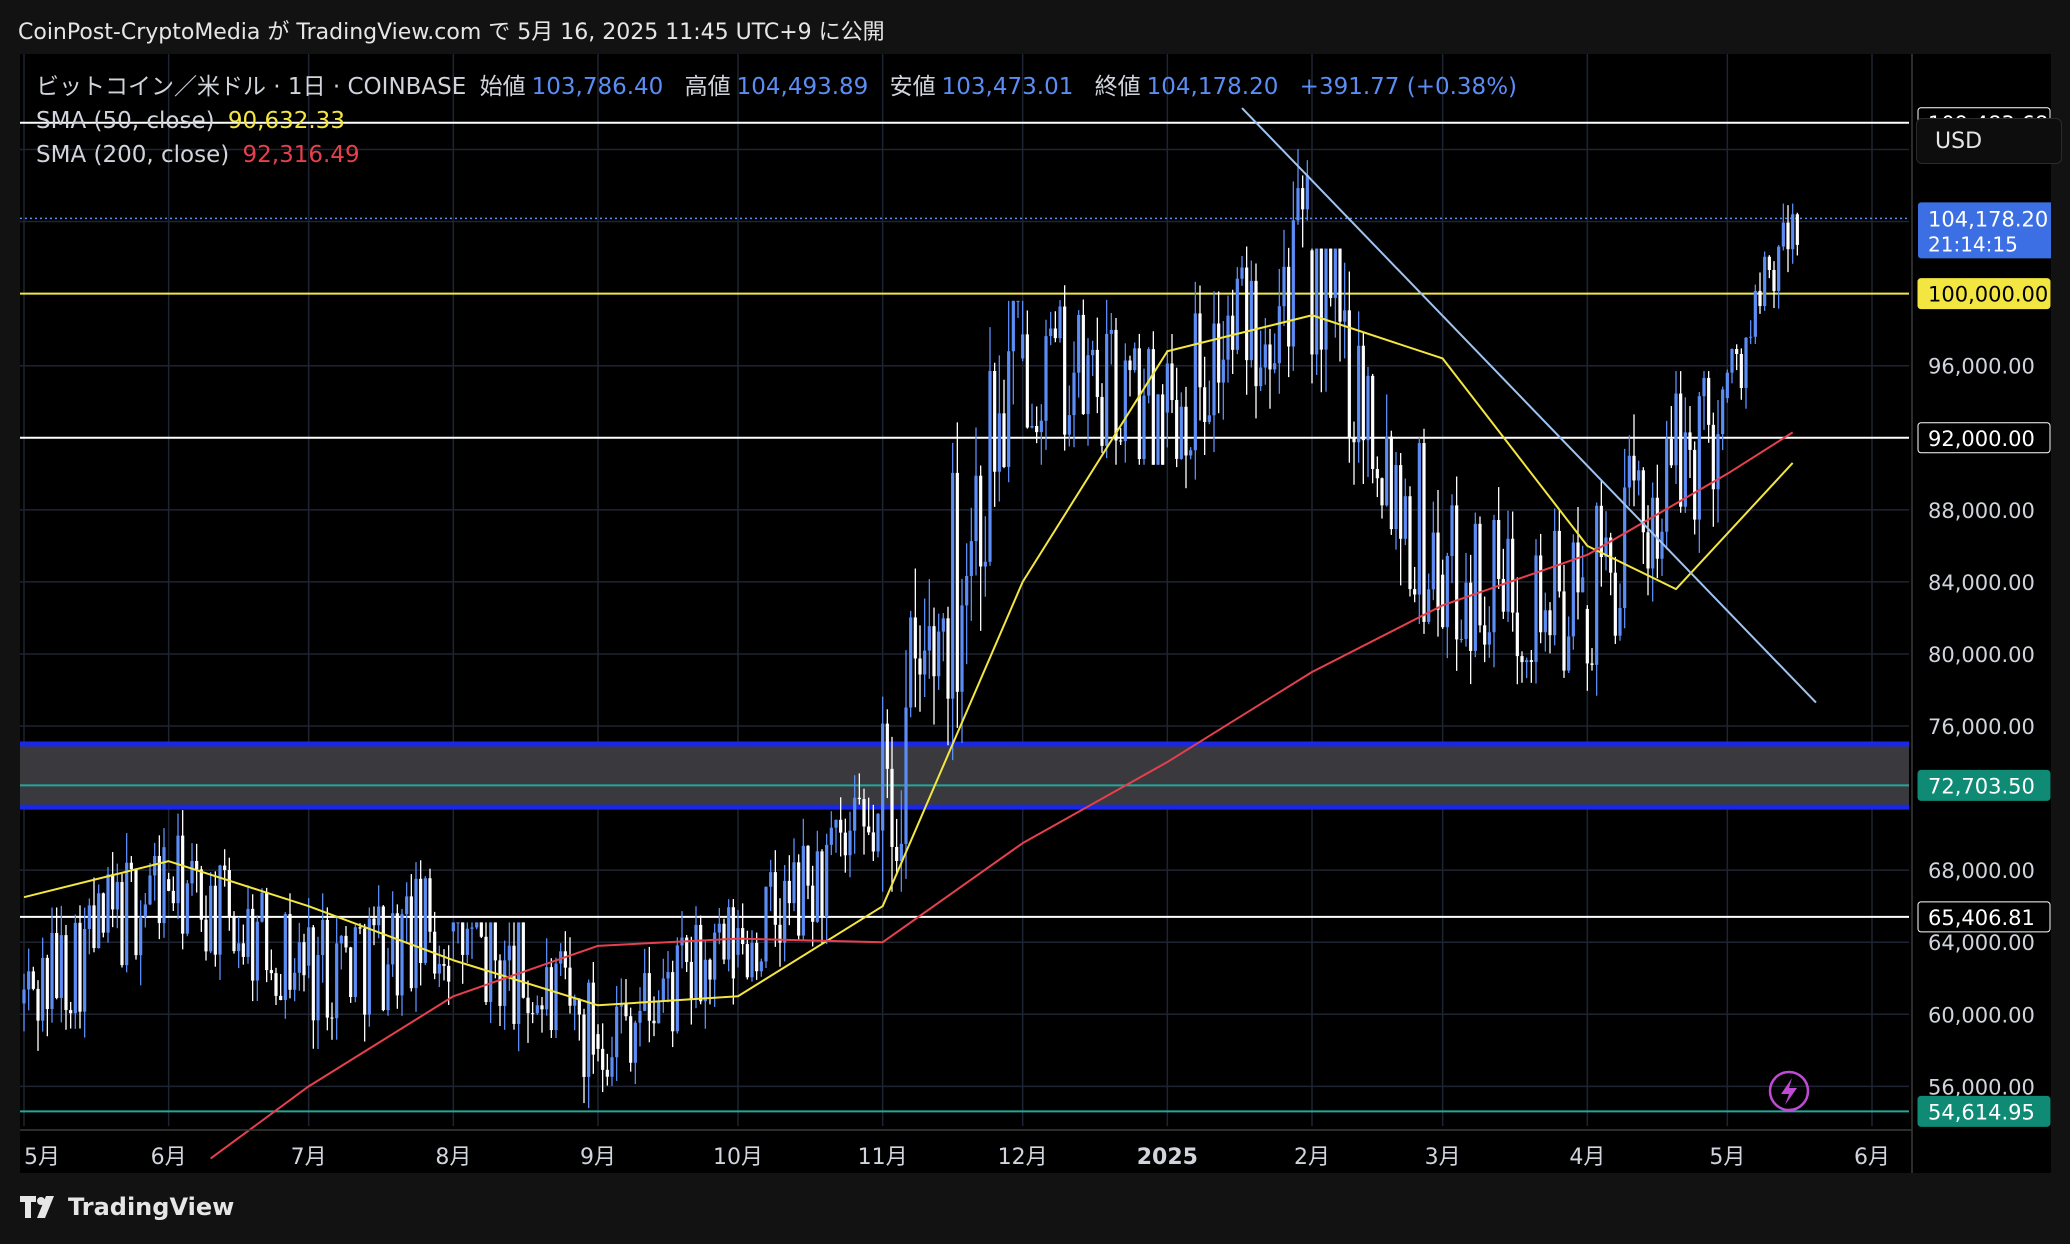  What do you see at coordinates (1984, 785) in the screenshot?
I see `price-level-badge: 72,703.50` at bounding box center [1984, 785].